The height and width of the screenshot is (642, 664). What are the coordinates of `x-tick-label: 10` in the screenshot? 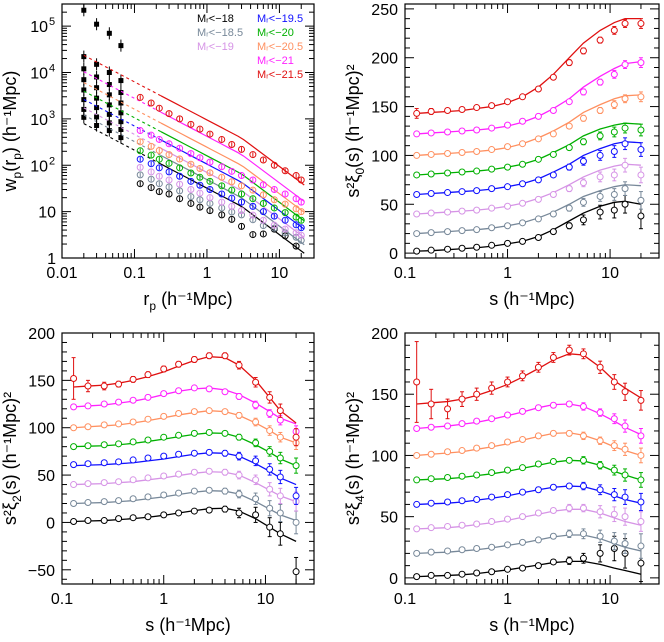 It's located at (266, 599).